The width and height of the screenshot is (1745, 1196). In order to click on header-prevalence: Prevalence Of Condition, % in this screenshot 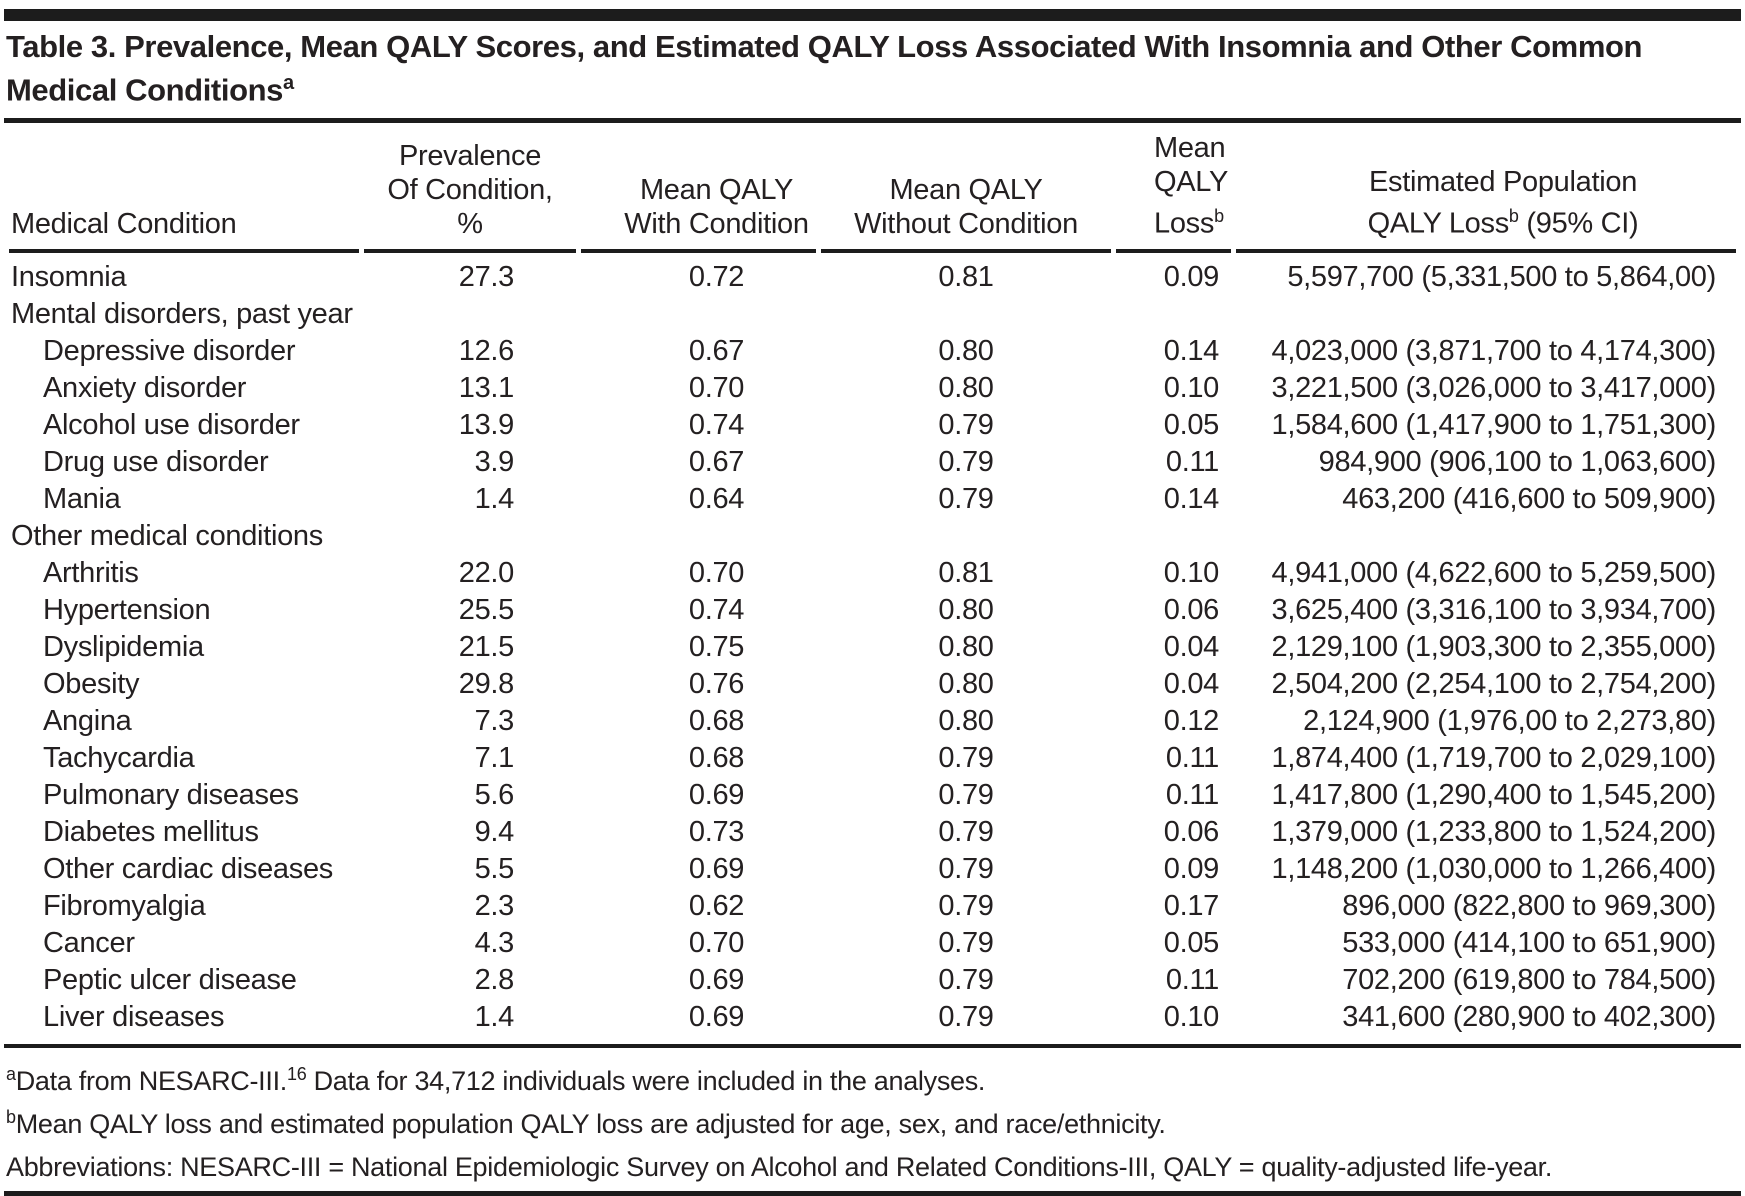, I will do `click(470, 188)`.